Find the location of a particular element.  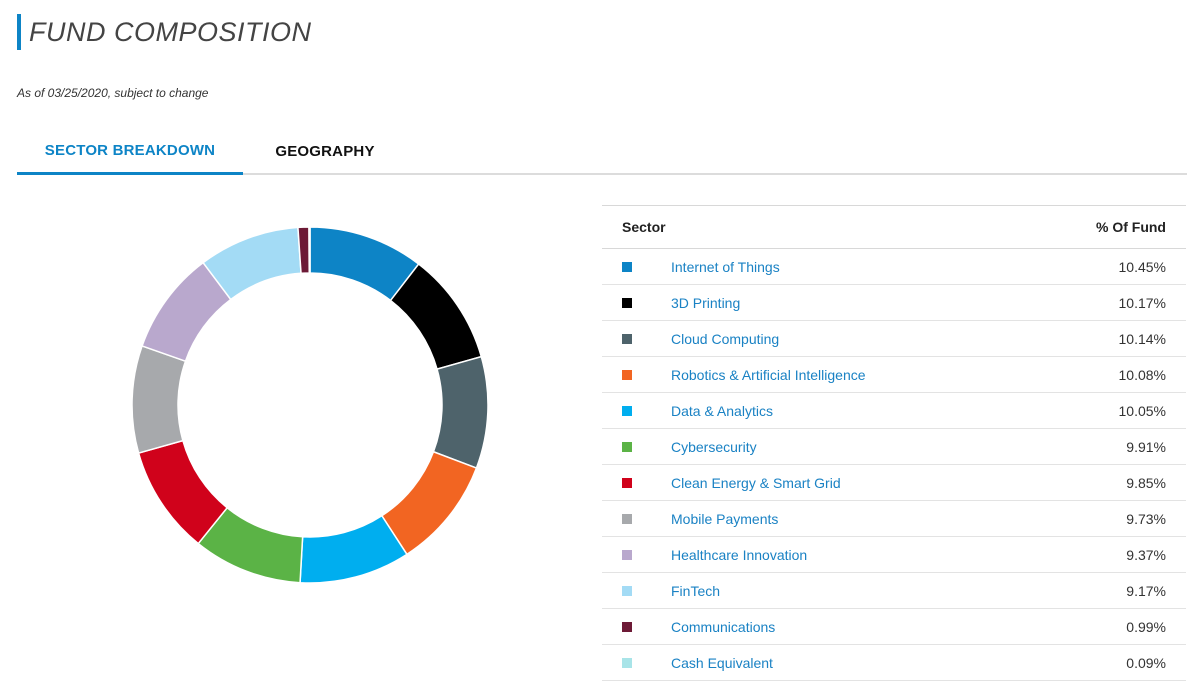

table-row: Robotics & Artificial Intelligence 10.08% is located at coordinates (894, 375).